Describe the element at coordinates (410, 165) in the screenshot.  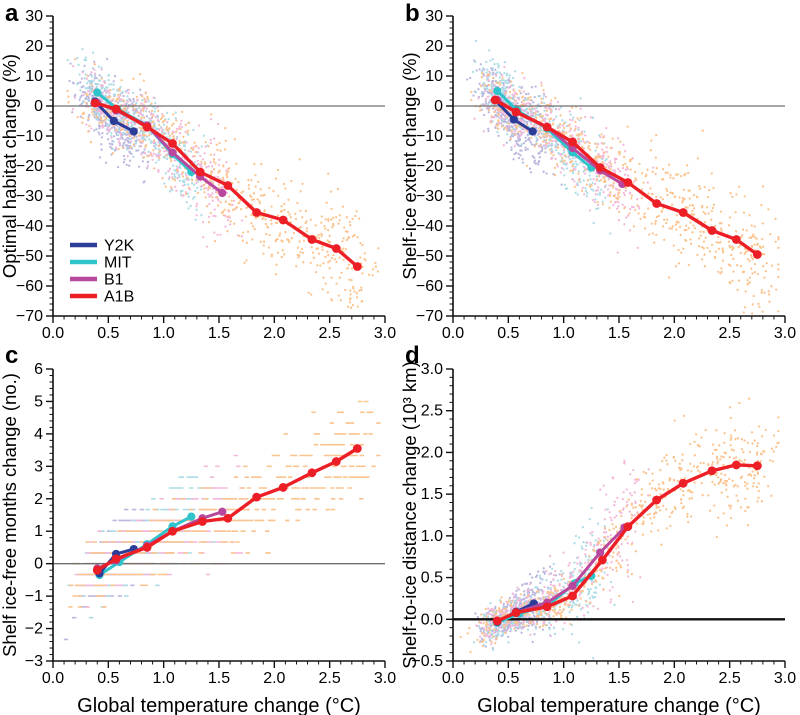
I see `svg-text: Shelf-ice extent change (%)` at that location.